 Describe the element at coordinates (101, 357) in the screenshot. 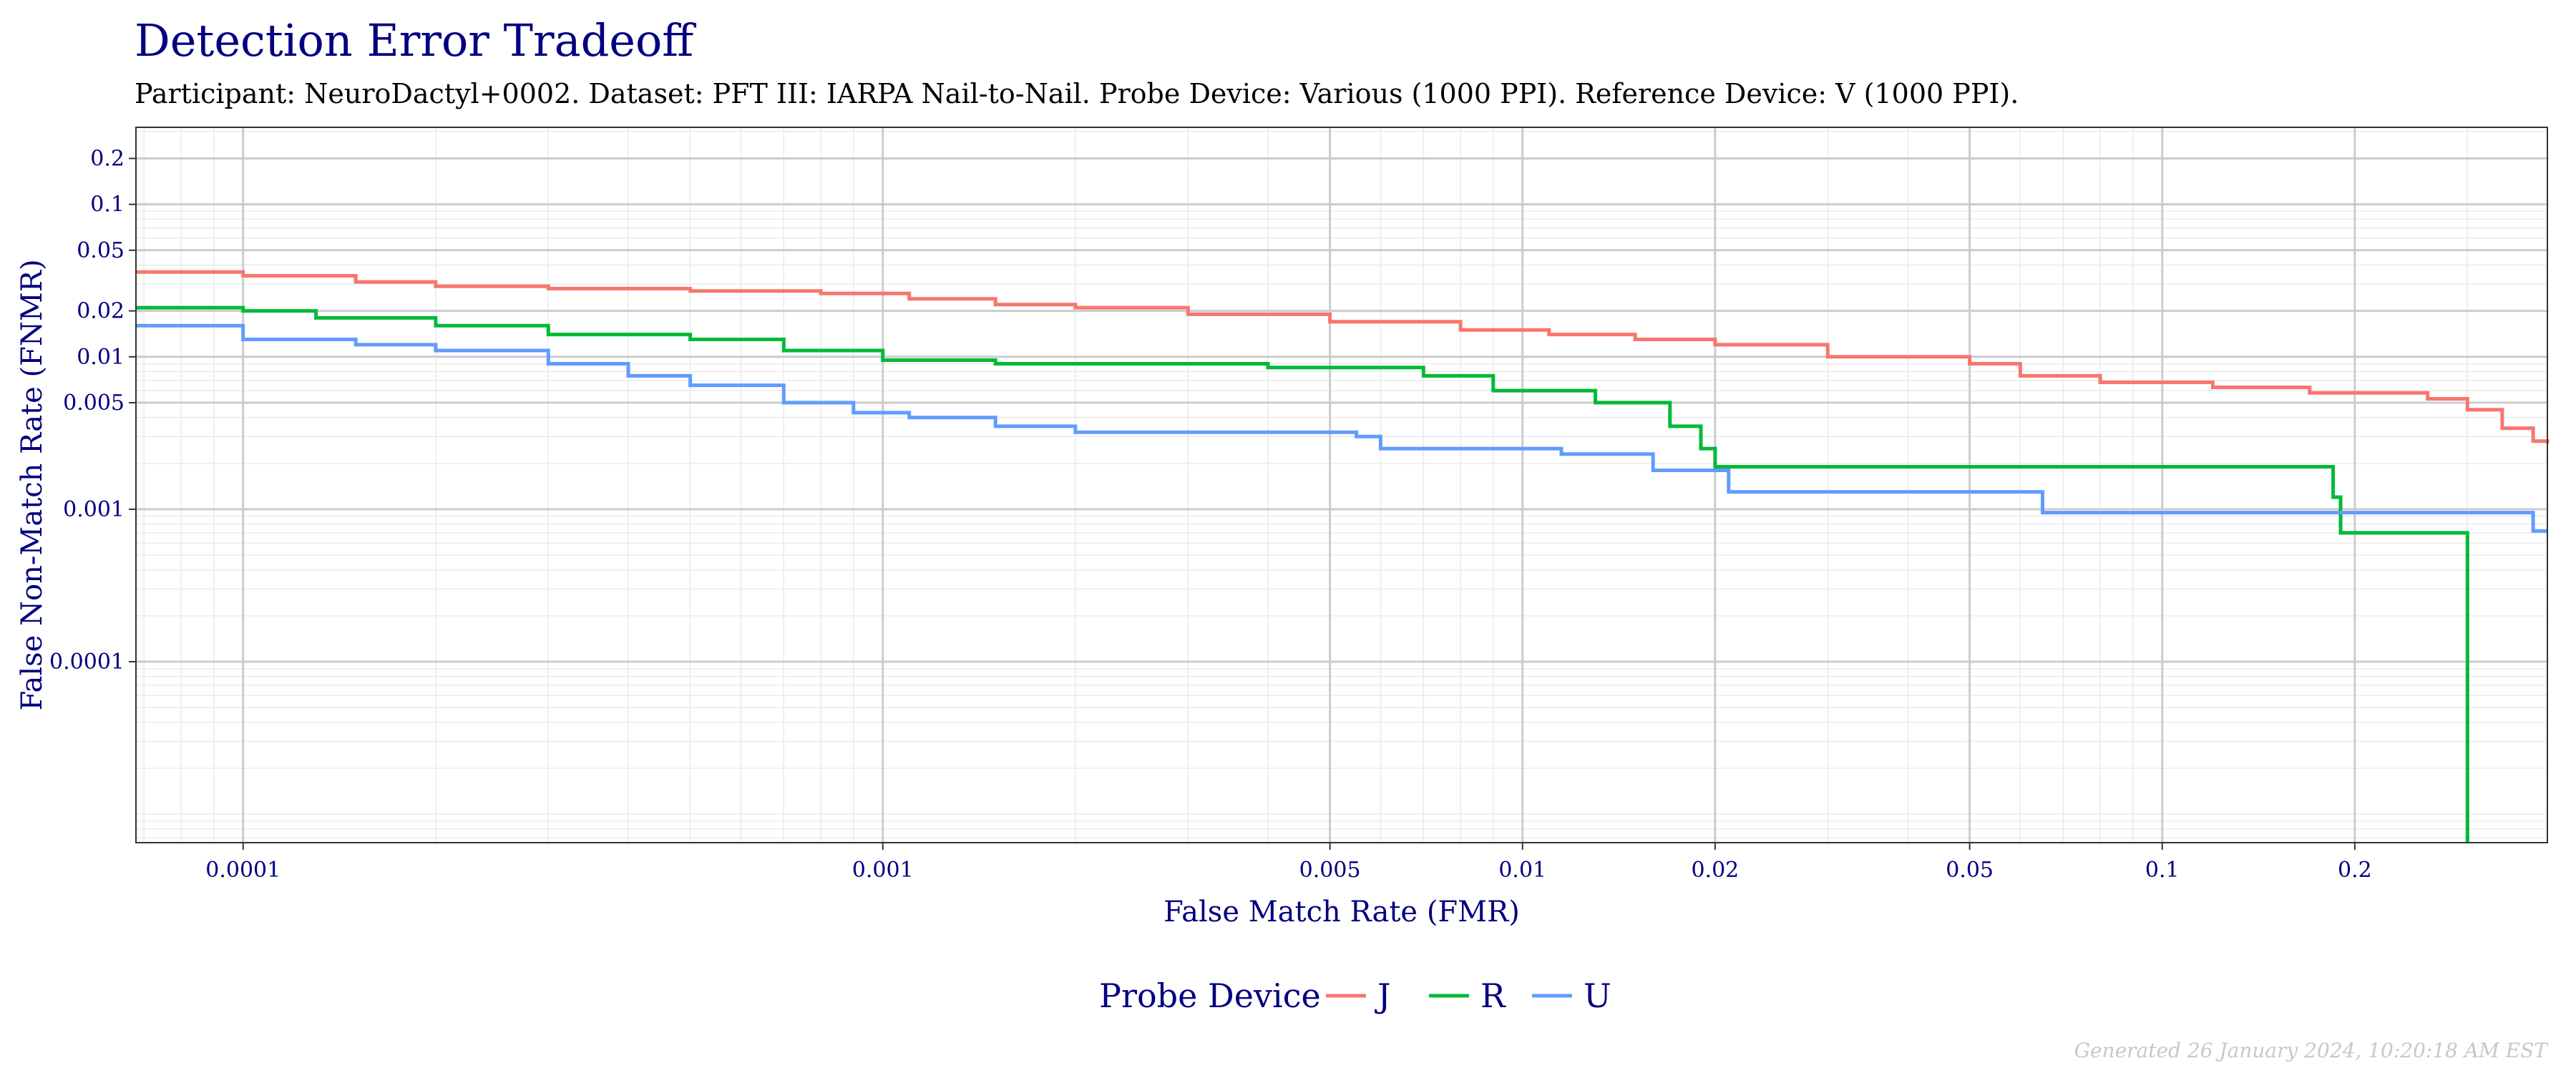

I see `y-tick-label: 0.01` at that location.